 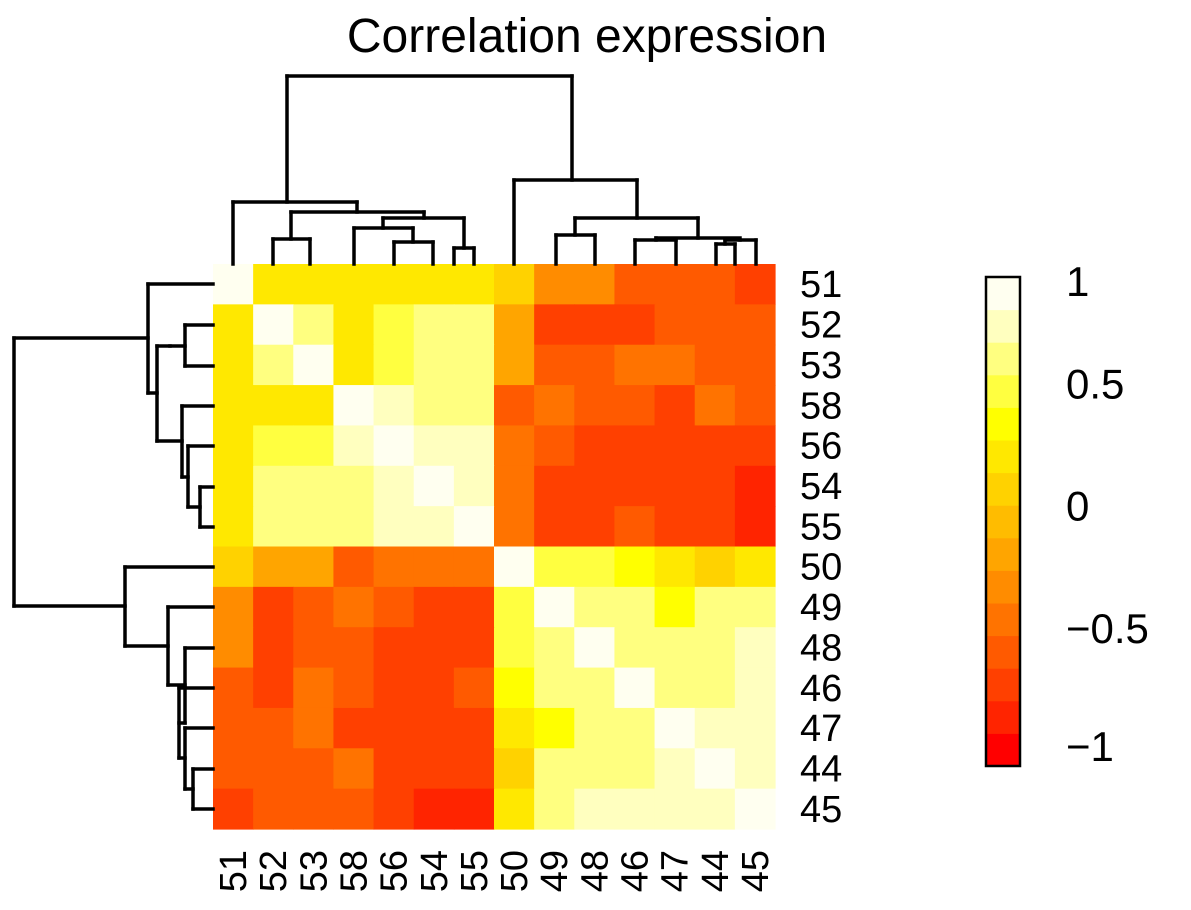 I want to click on colorbar-tick-label: 1, so click(x=1077, y=281).